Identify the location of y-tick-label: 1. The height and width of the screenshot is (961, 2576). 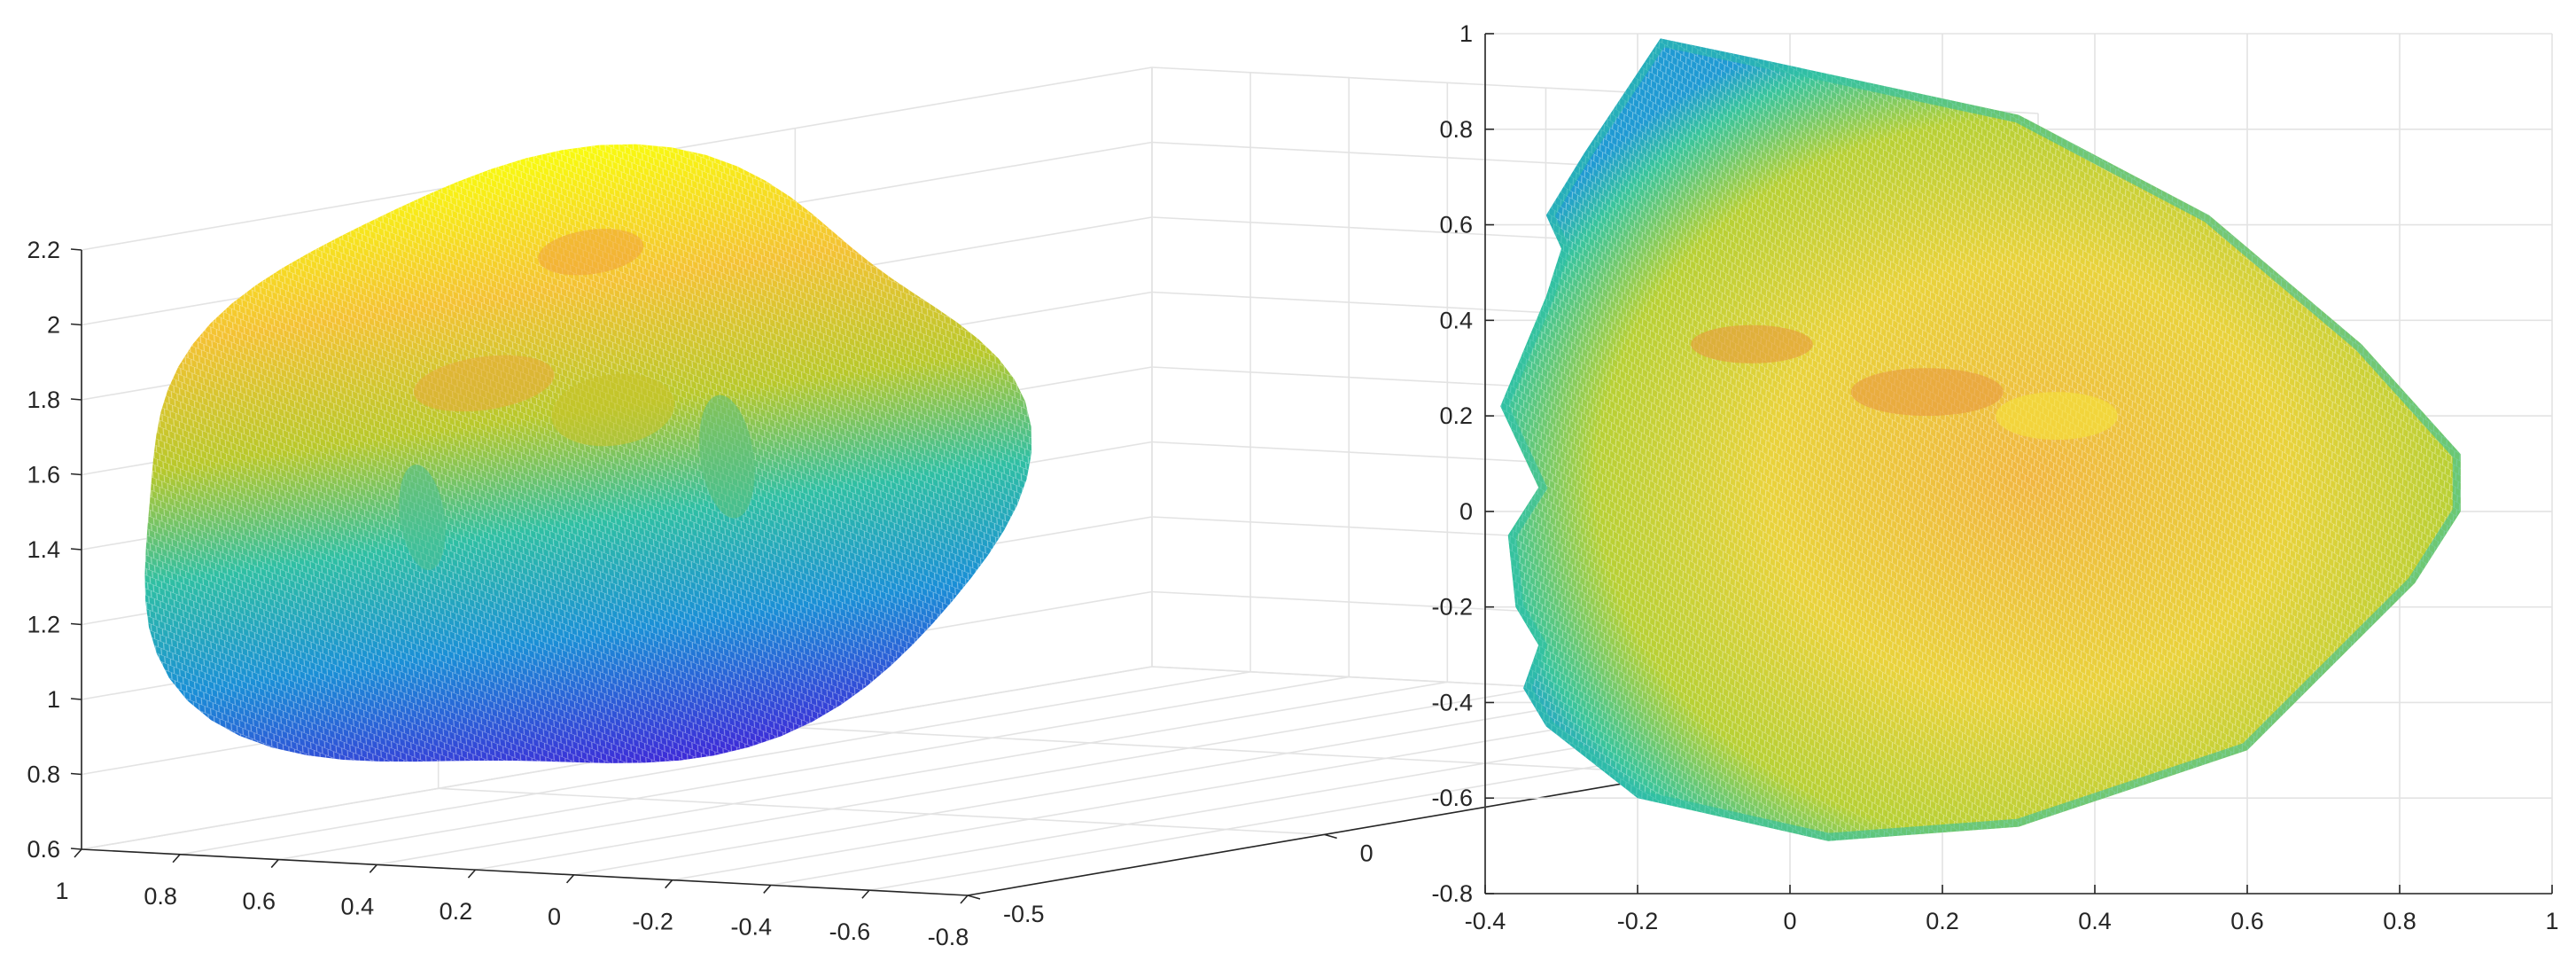
(1466, 33).